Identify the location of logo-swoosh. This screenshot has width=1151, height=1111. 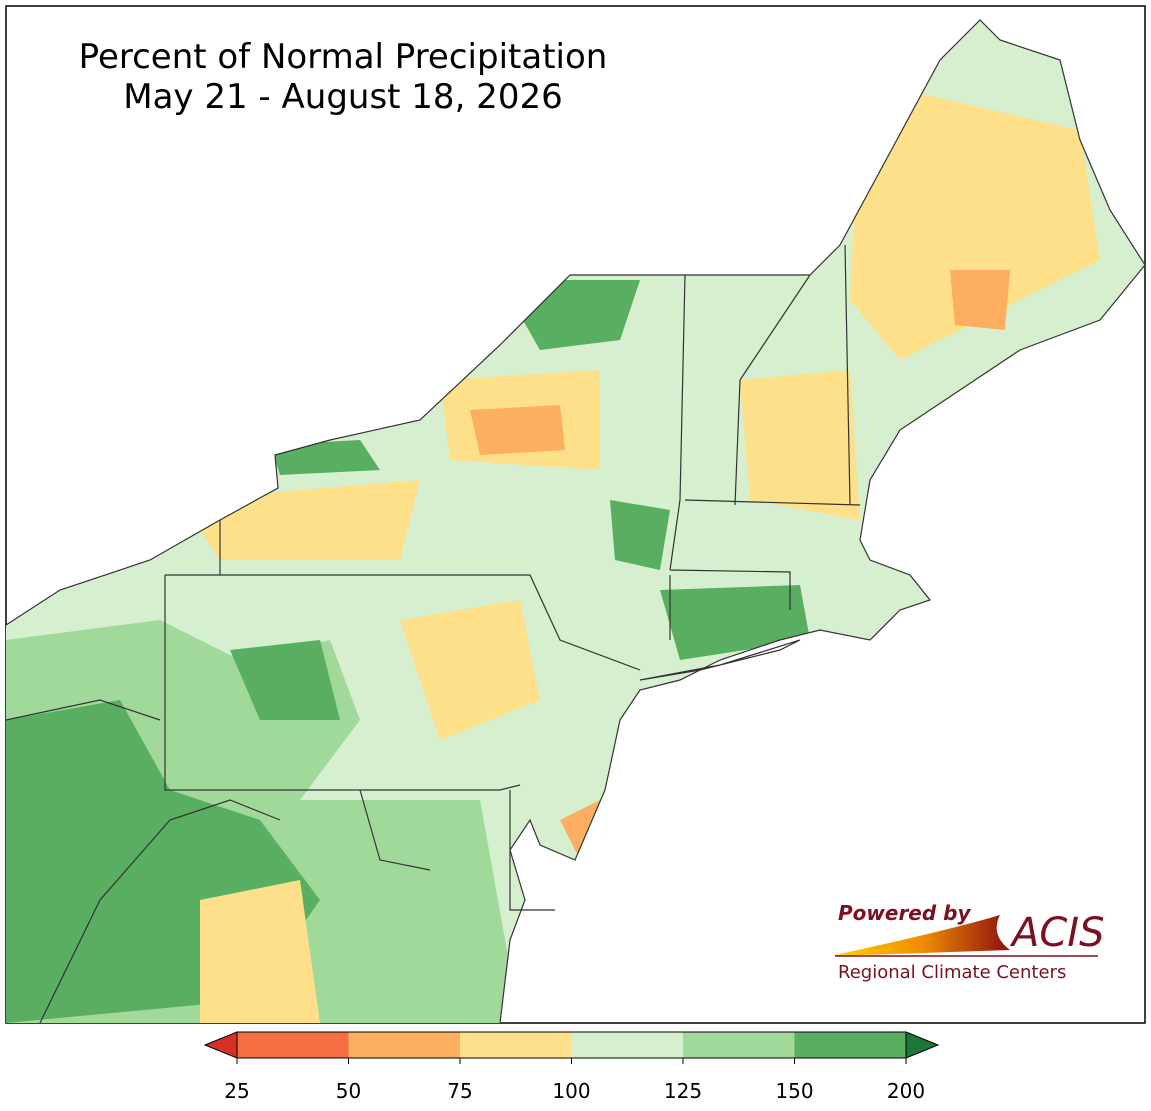
(922, 935).